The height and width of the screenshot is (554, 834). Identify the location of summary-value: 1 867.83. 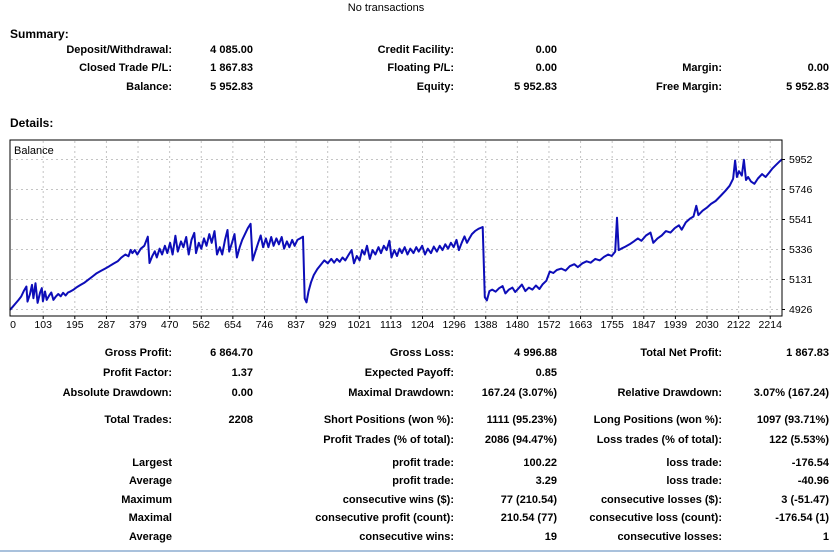
(231, 68).